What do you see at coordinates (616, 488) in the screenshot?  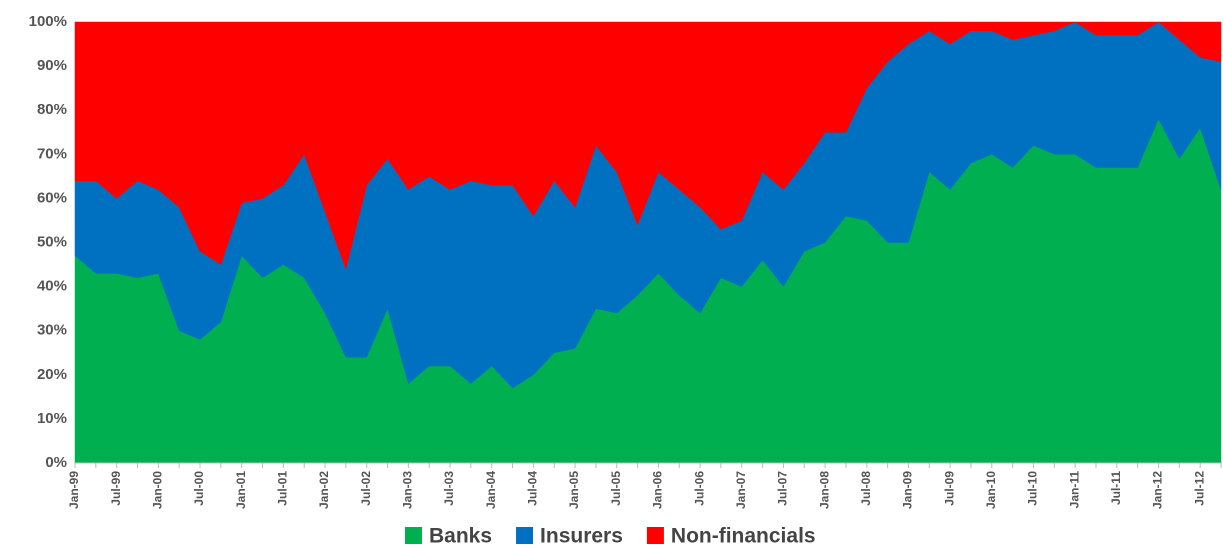 I see `x-tick-label: Jul-05` at bounding box center [616, 488].